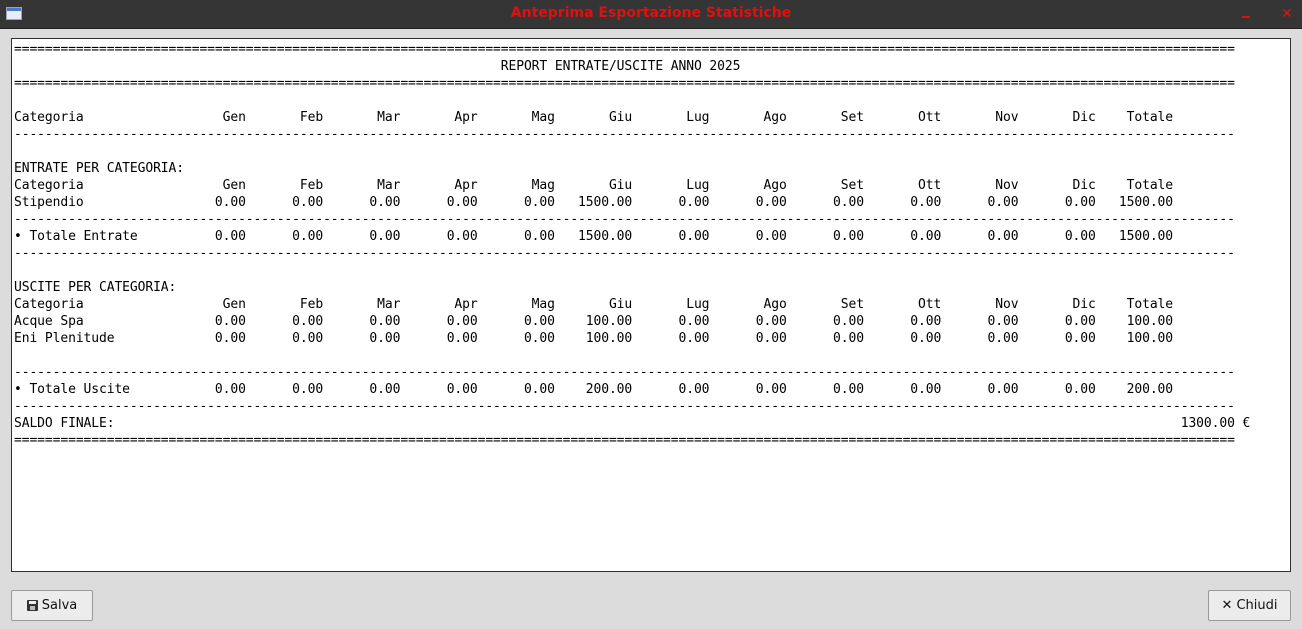  What do you see at coordinates (14, 13) in the screenshot?
I see `app-window-icon` at bounding box center [14, 13].